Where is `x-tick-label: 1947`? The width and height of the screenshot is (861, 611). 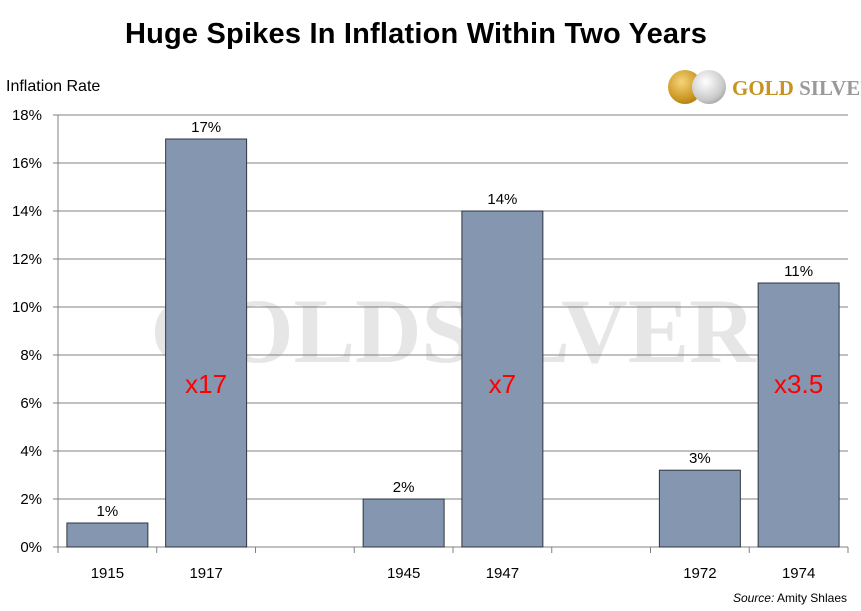 x-tick-label: 1947 is located at coordinates (502, 573).